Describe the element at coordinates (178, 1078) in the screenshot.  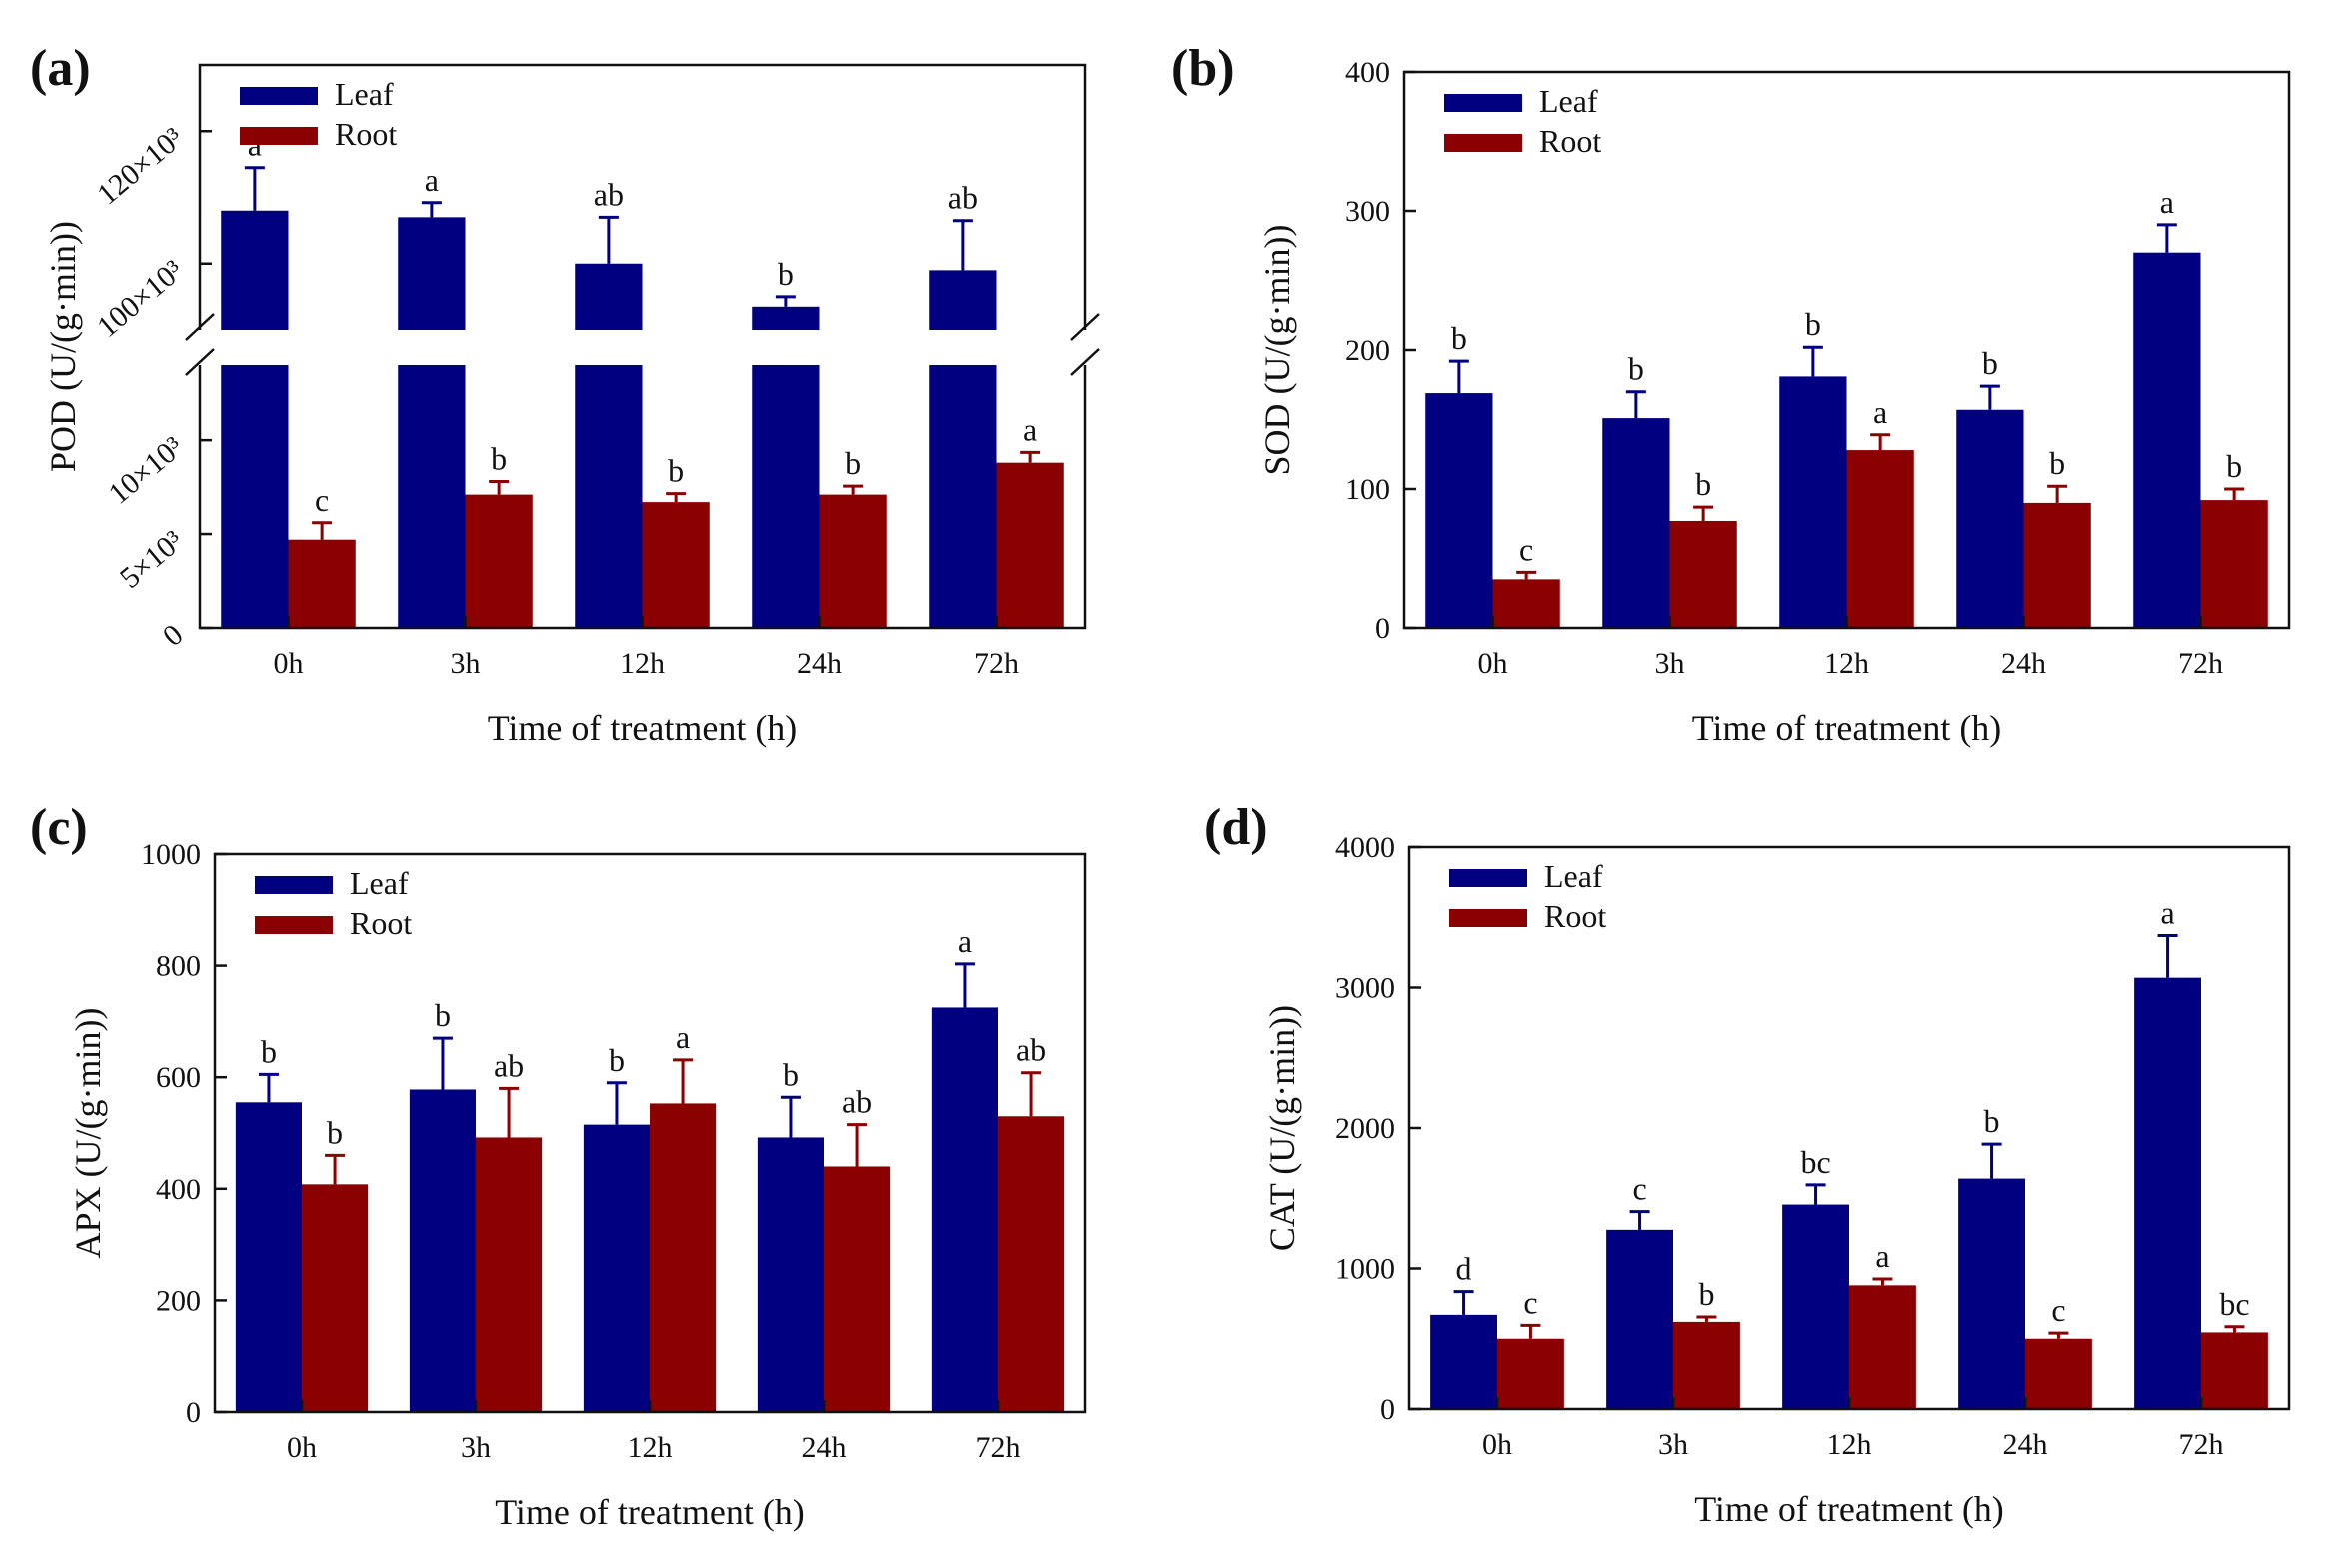
I see `y-tick-label: 600` at that location.